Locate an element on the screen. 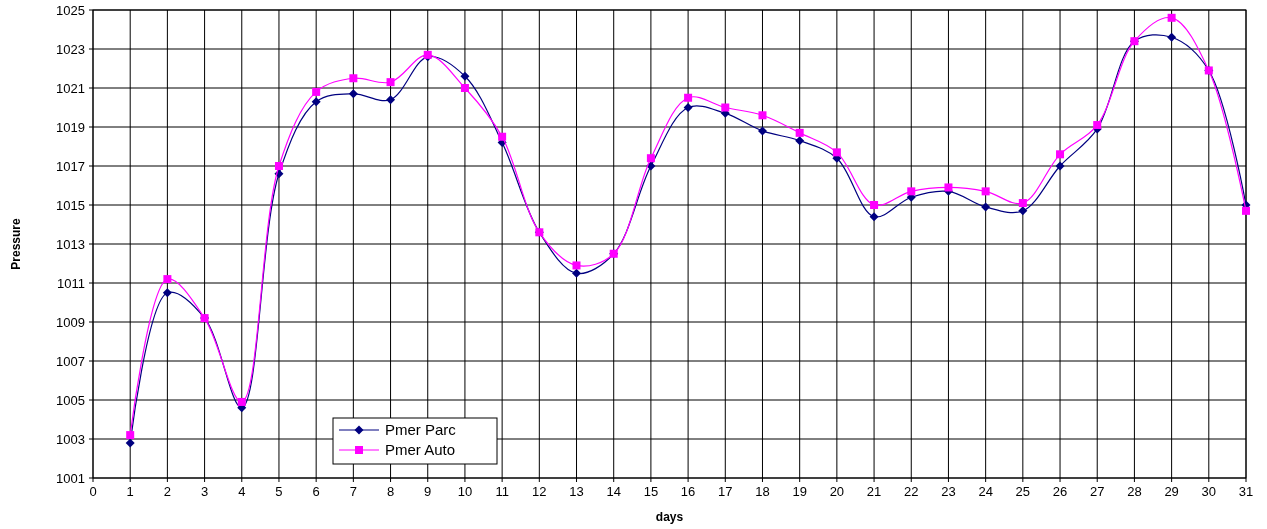 This screenshot has width=1267, height=529. x-tick-label: 27 is located at coordinates (1097, 491).